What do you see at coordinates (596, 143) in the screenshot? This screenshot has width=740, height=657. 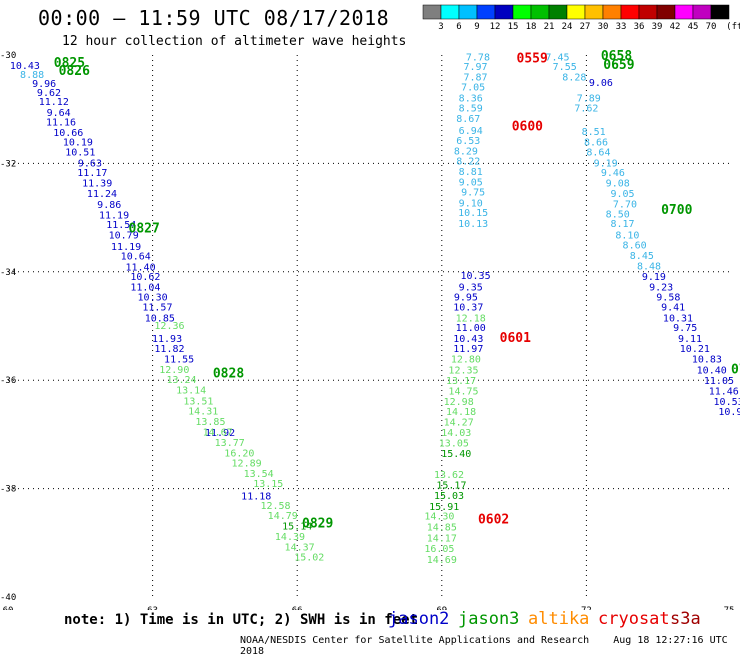 I see `wave-height-point: 8.66` at bounding box center [596, 143].